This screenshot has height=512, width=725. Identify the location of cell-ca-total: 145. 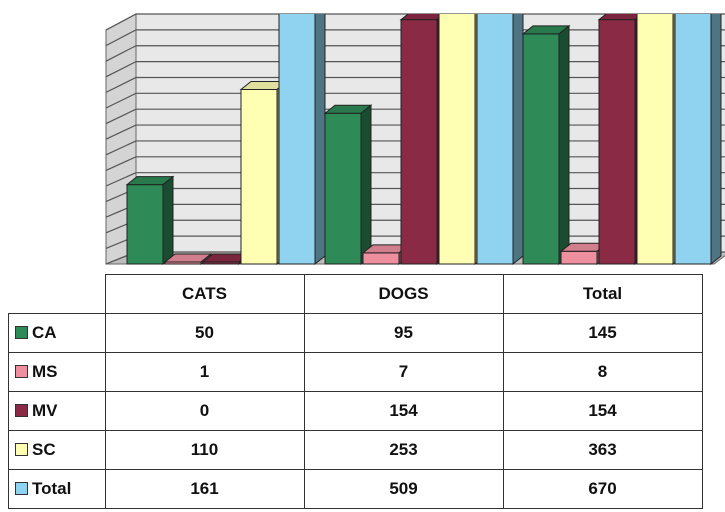
(602, 333).